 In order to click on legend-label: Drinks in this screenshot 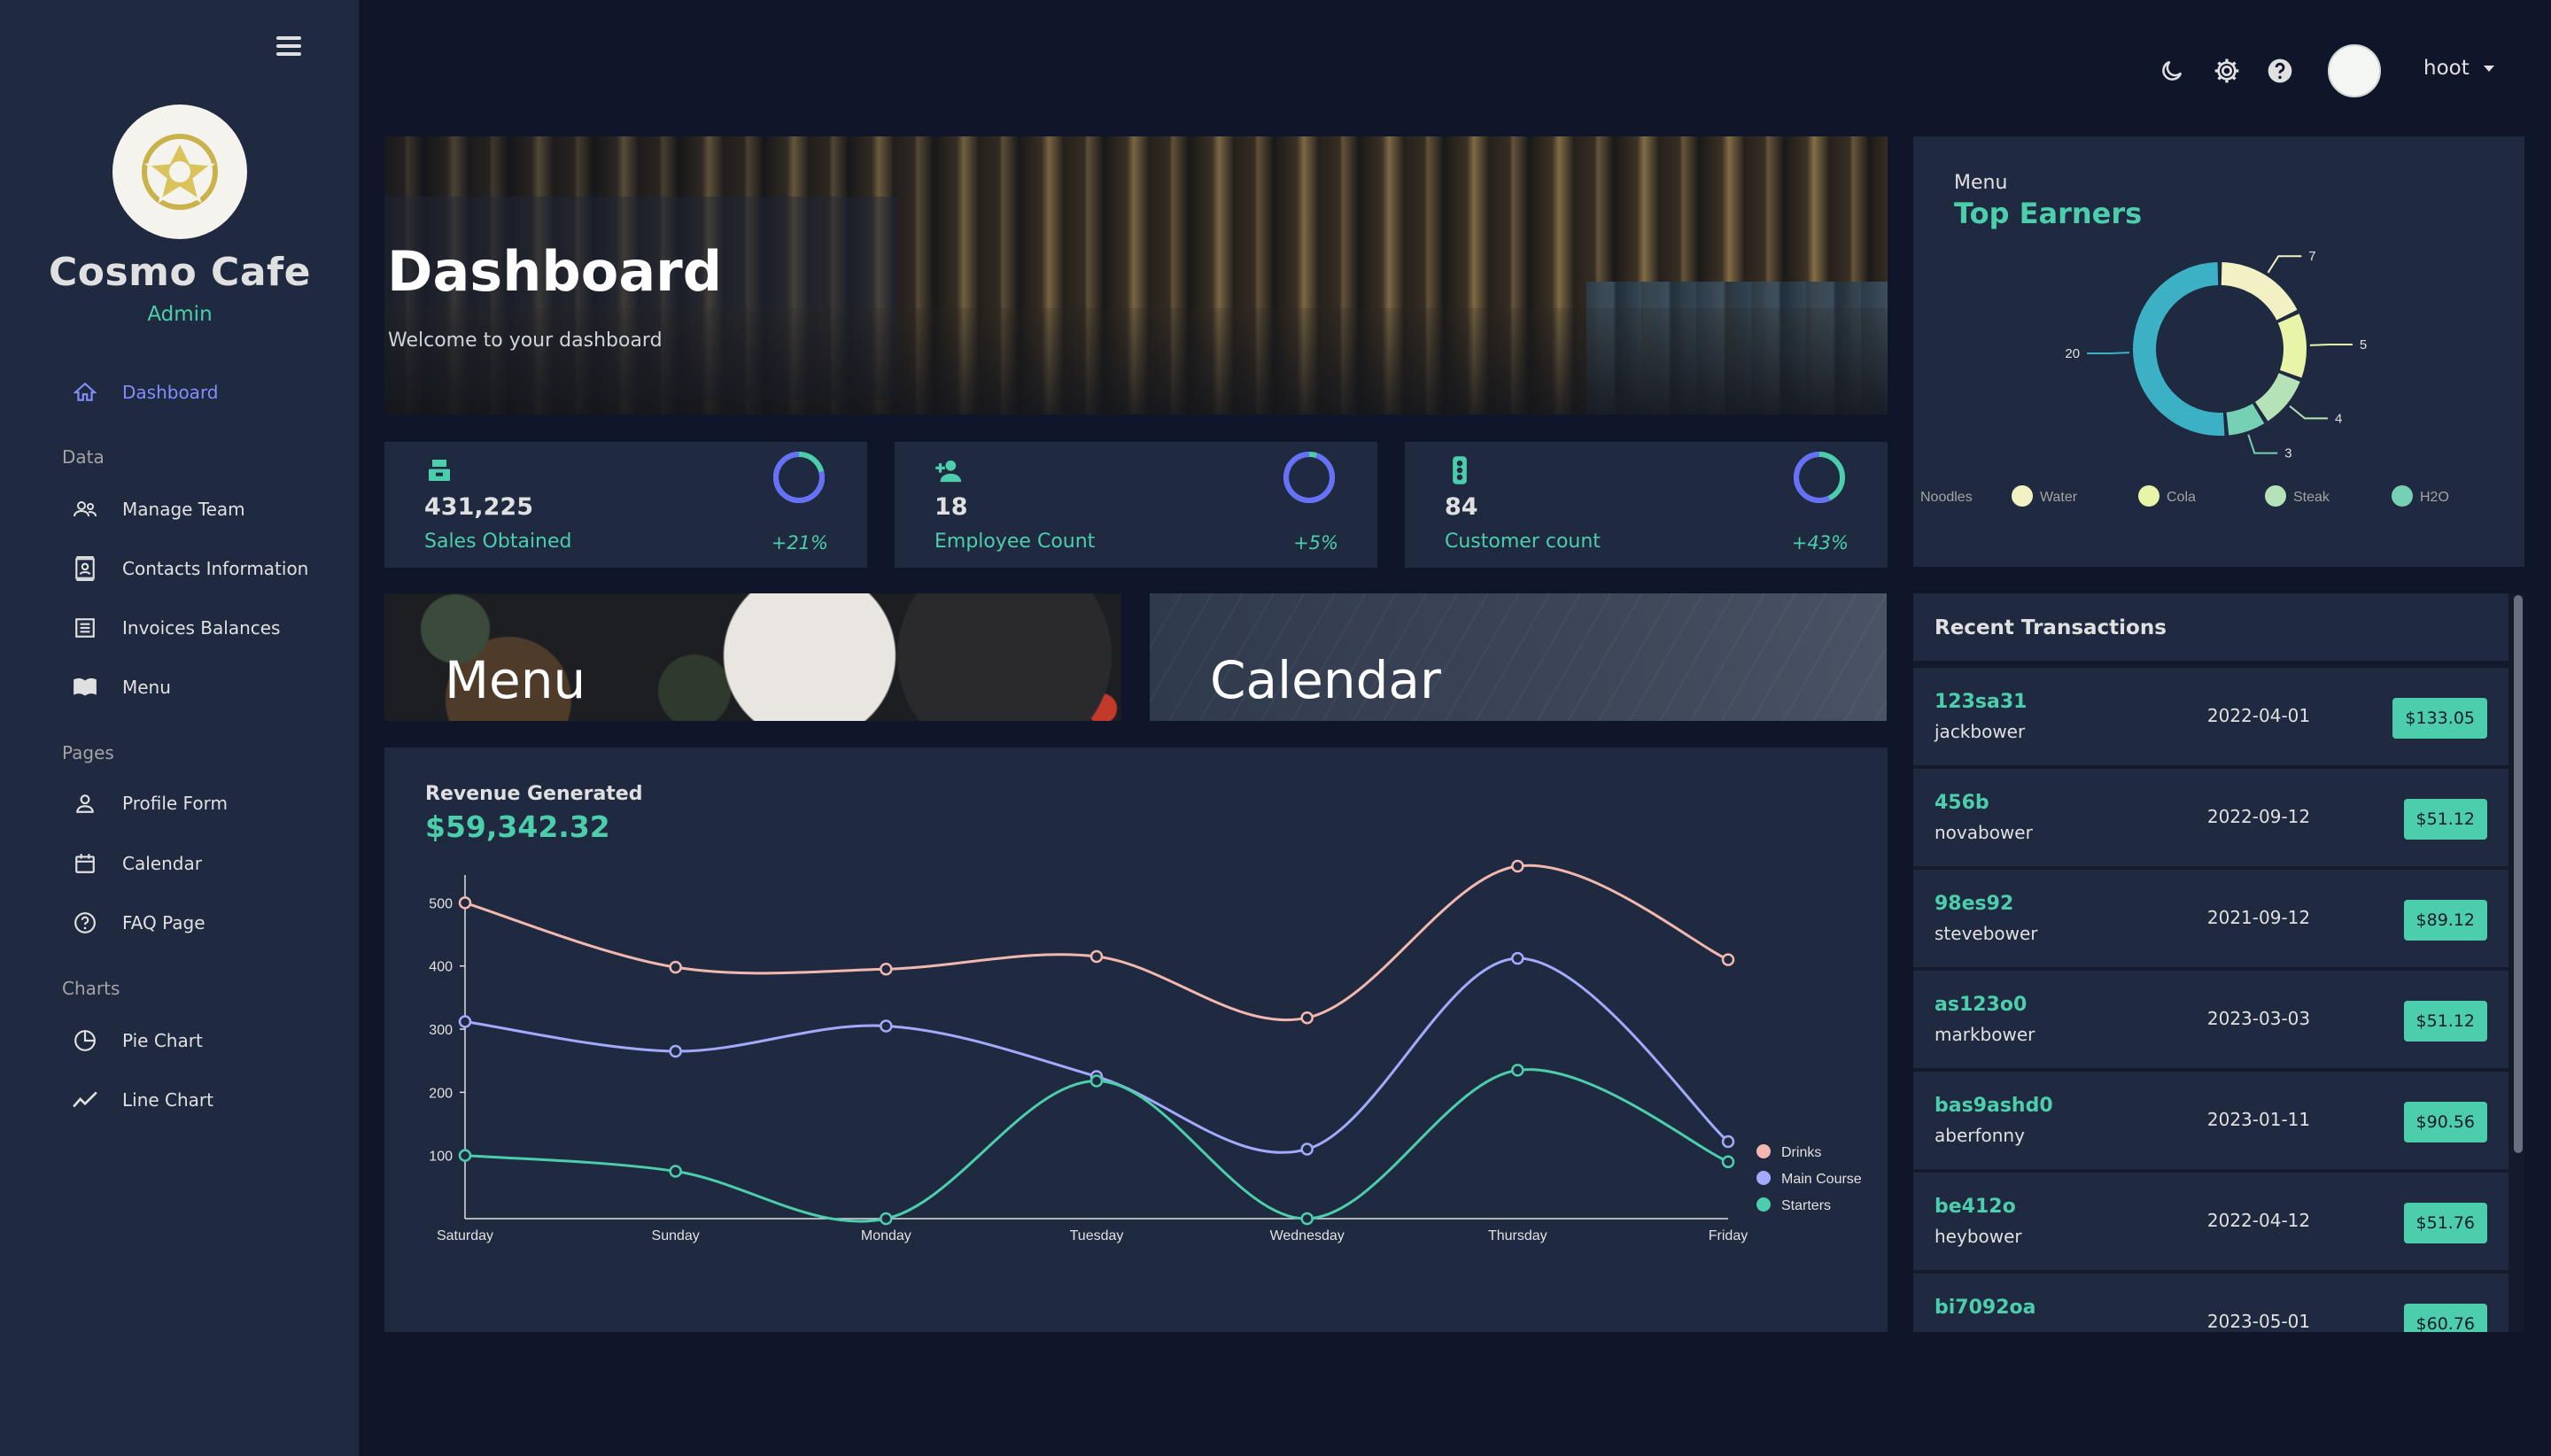, I will do `click(1801, 1152)`.